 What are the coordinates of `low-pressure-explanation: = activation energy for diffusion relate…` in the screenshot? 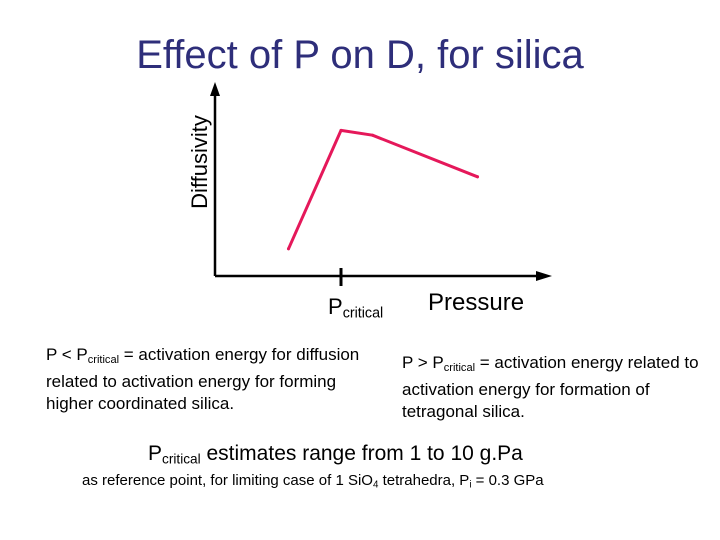 It's located at (203, 379).